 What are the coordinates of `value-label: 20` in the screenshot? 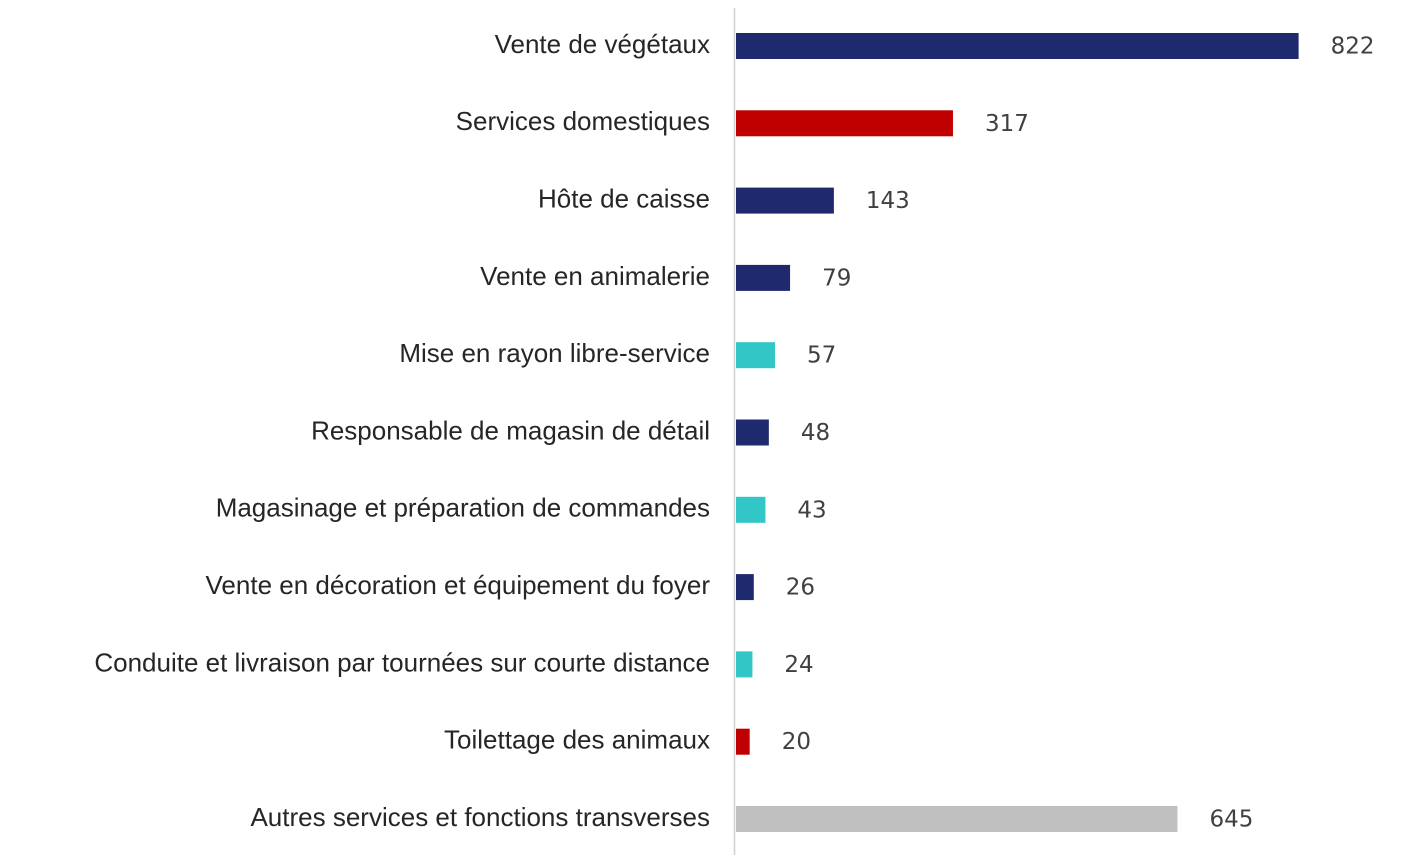 It's located at (796, 742).